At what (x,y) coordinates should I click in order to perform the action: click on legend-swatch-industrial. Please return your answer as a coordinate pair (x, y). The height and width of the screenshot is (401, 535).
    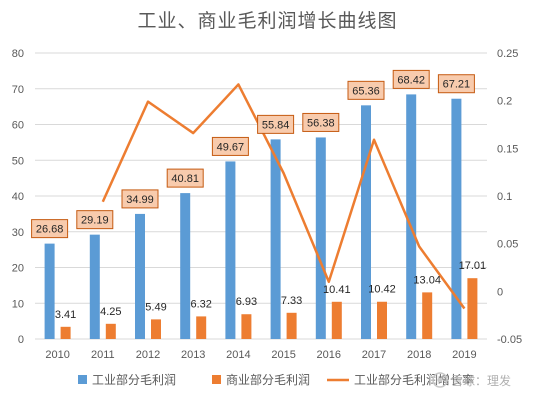
    Looking at the image, I should click on (82, 379).